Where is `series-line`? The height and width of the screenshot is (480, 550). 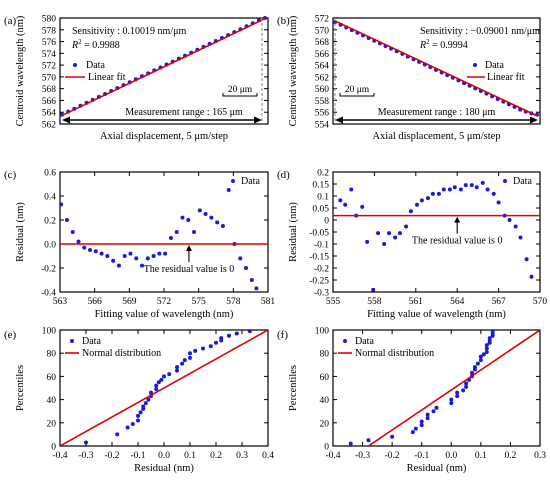
series-line is located at coordinates (454, 388).